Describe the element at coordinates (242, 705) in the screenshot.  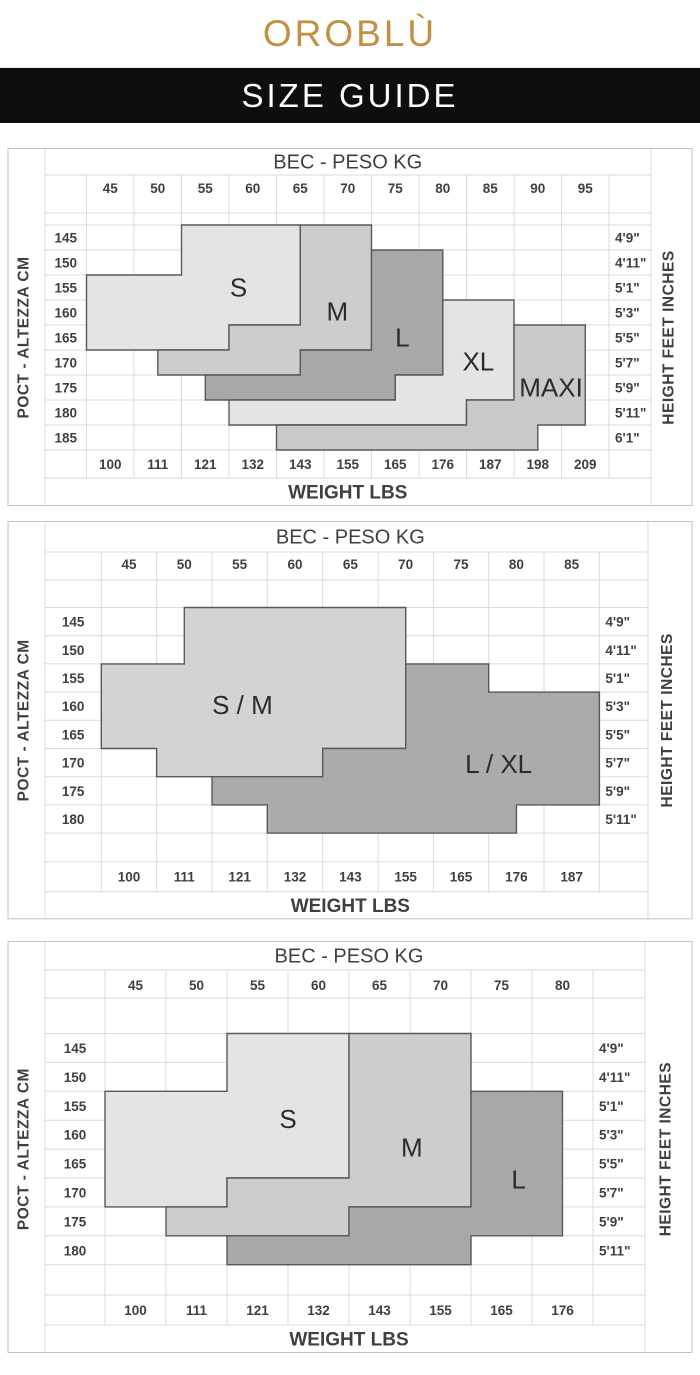
I see `size-region-label-sm: S / M` at that location.